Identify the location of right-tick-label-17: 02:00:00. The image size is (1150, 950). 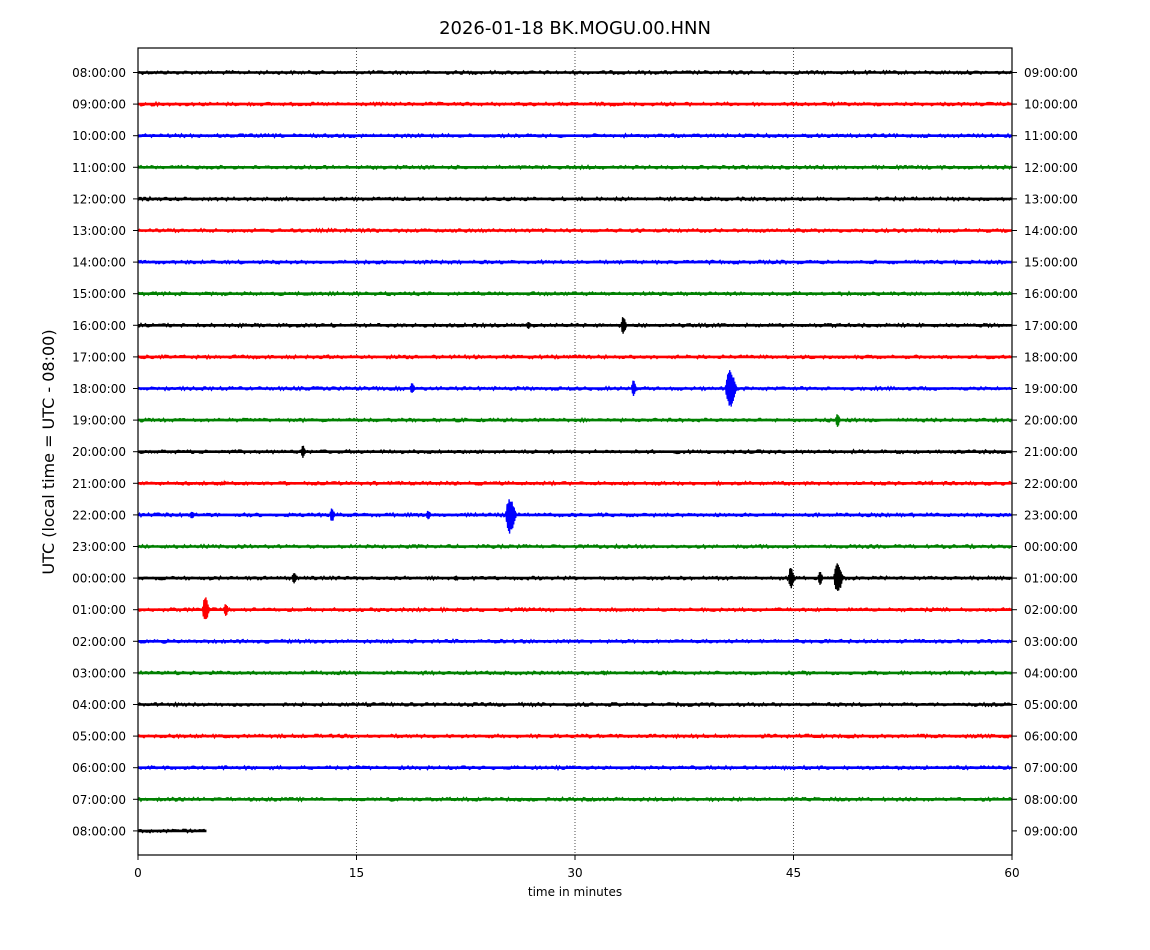
(1051, 610).